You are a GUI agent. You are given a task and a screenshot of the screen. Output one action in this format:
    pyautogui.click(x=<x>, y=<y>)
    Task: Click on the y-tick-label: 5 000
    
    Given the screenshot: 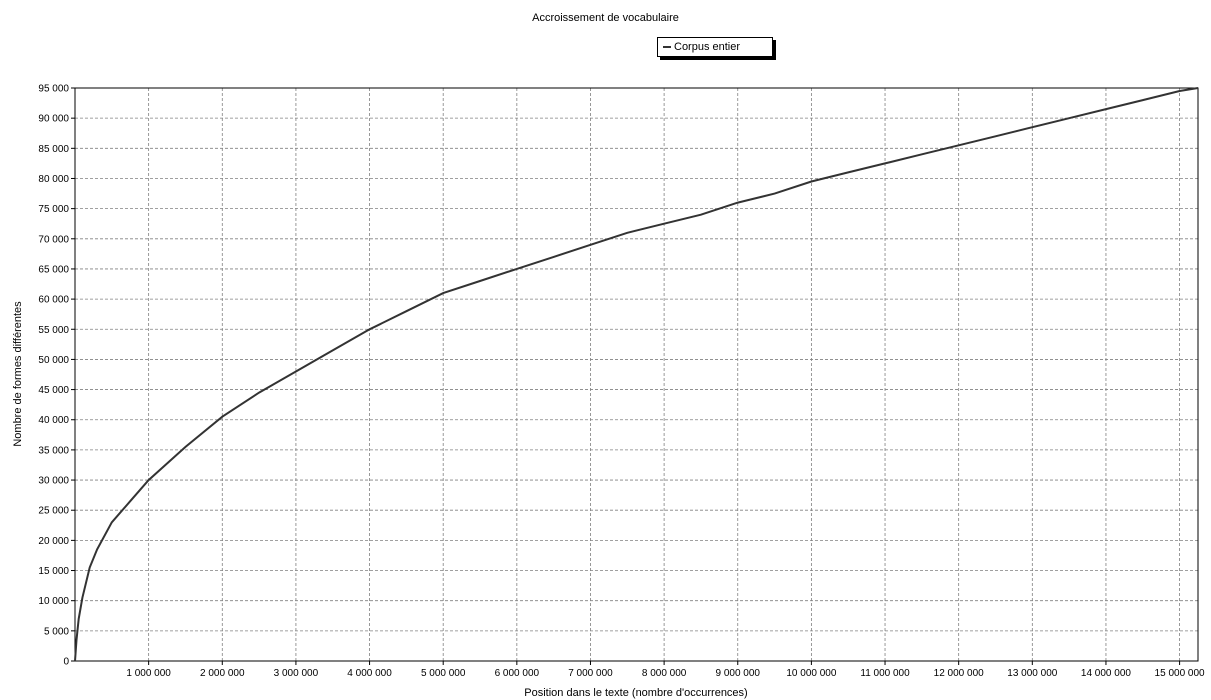 What is the action you would take?
    pyautogui.click(x=56, y=631)
    